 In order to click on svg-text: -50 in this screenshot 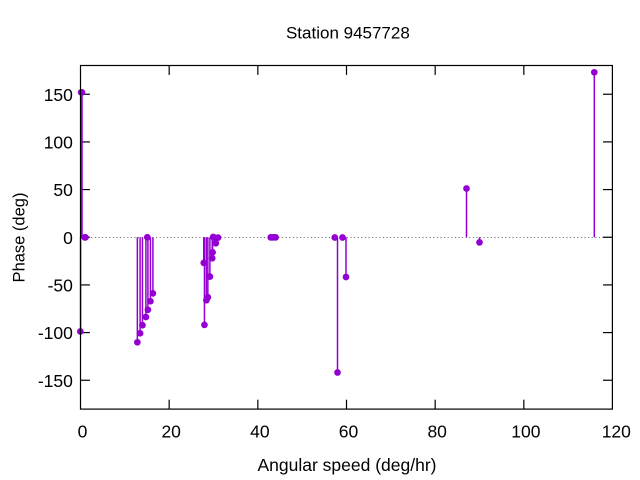, I will do `click(61, 285)`.